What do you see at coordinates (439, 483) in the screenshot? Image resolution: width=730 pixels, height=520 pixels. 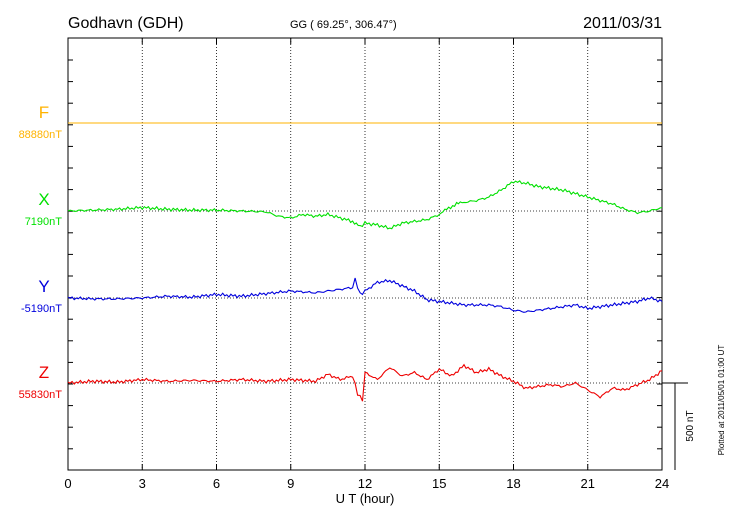 I see `x-tick-label: 15` at bounding box center [439, 483].